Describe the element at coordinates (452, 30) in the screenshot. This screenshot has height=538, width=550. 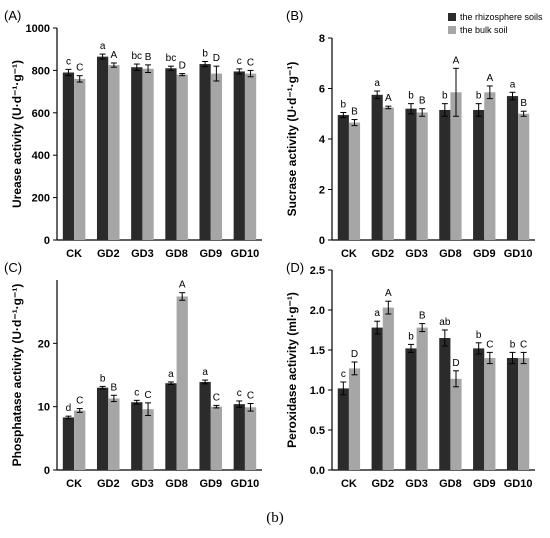
I see `legend-swatch` at that location.